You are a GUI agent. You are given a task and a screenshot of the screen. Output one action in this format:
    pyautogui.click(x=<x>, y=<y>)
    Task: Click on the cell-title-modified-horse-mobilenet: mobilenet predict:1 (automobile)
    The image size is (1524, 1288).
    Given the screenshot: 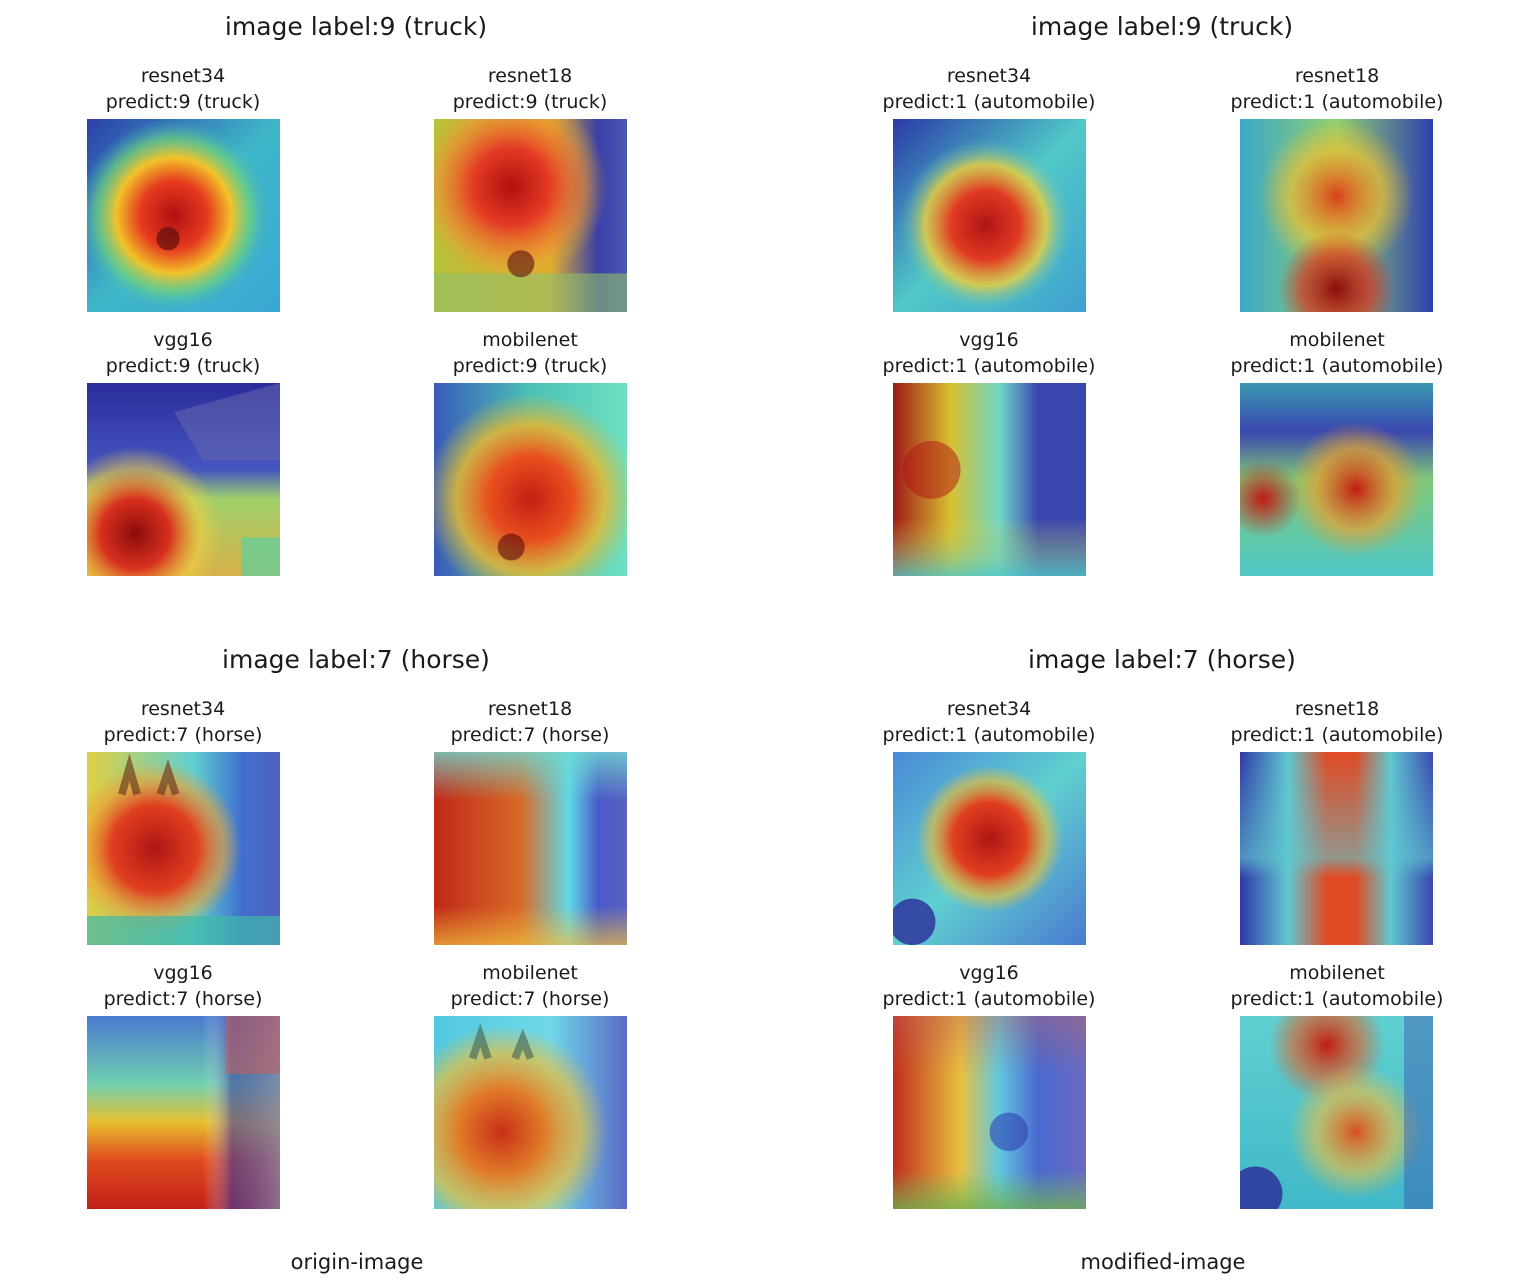 What is the action you would take?
    pyautogui.click(x=1337, y=986)
    